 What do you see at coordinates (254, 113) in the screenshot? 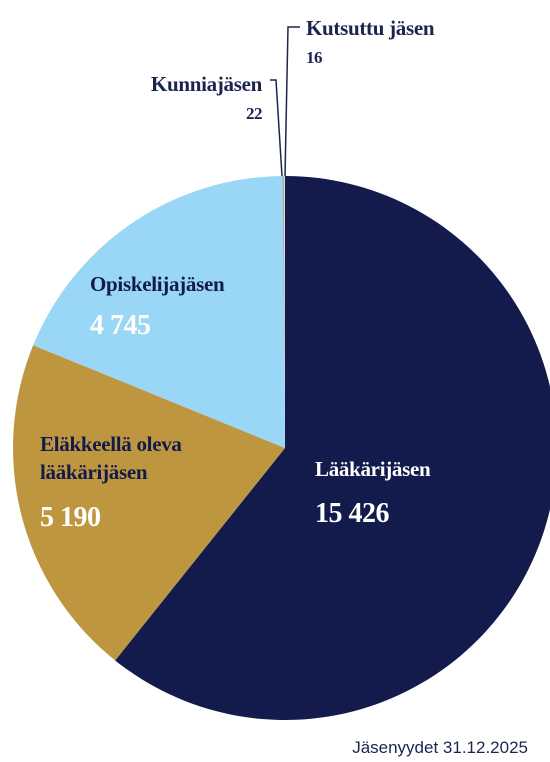
I see `value-label: 22` at bounding box center [254, 113].